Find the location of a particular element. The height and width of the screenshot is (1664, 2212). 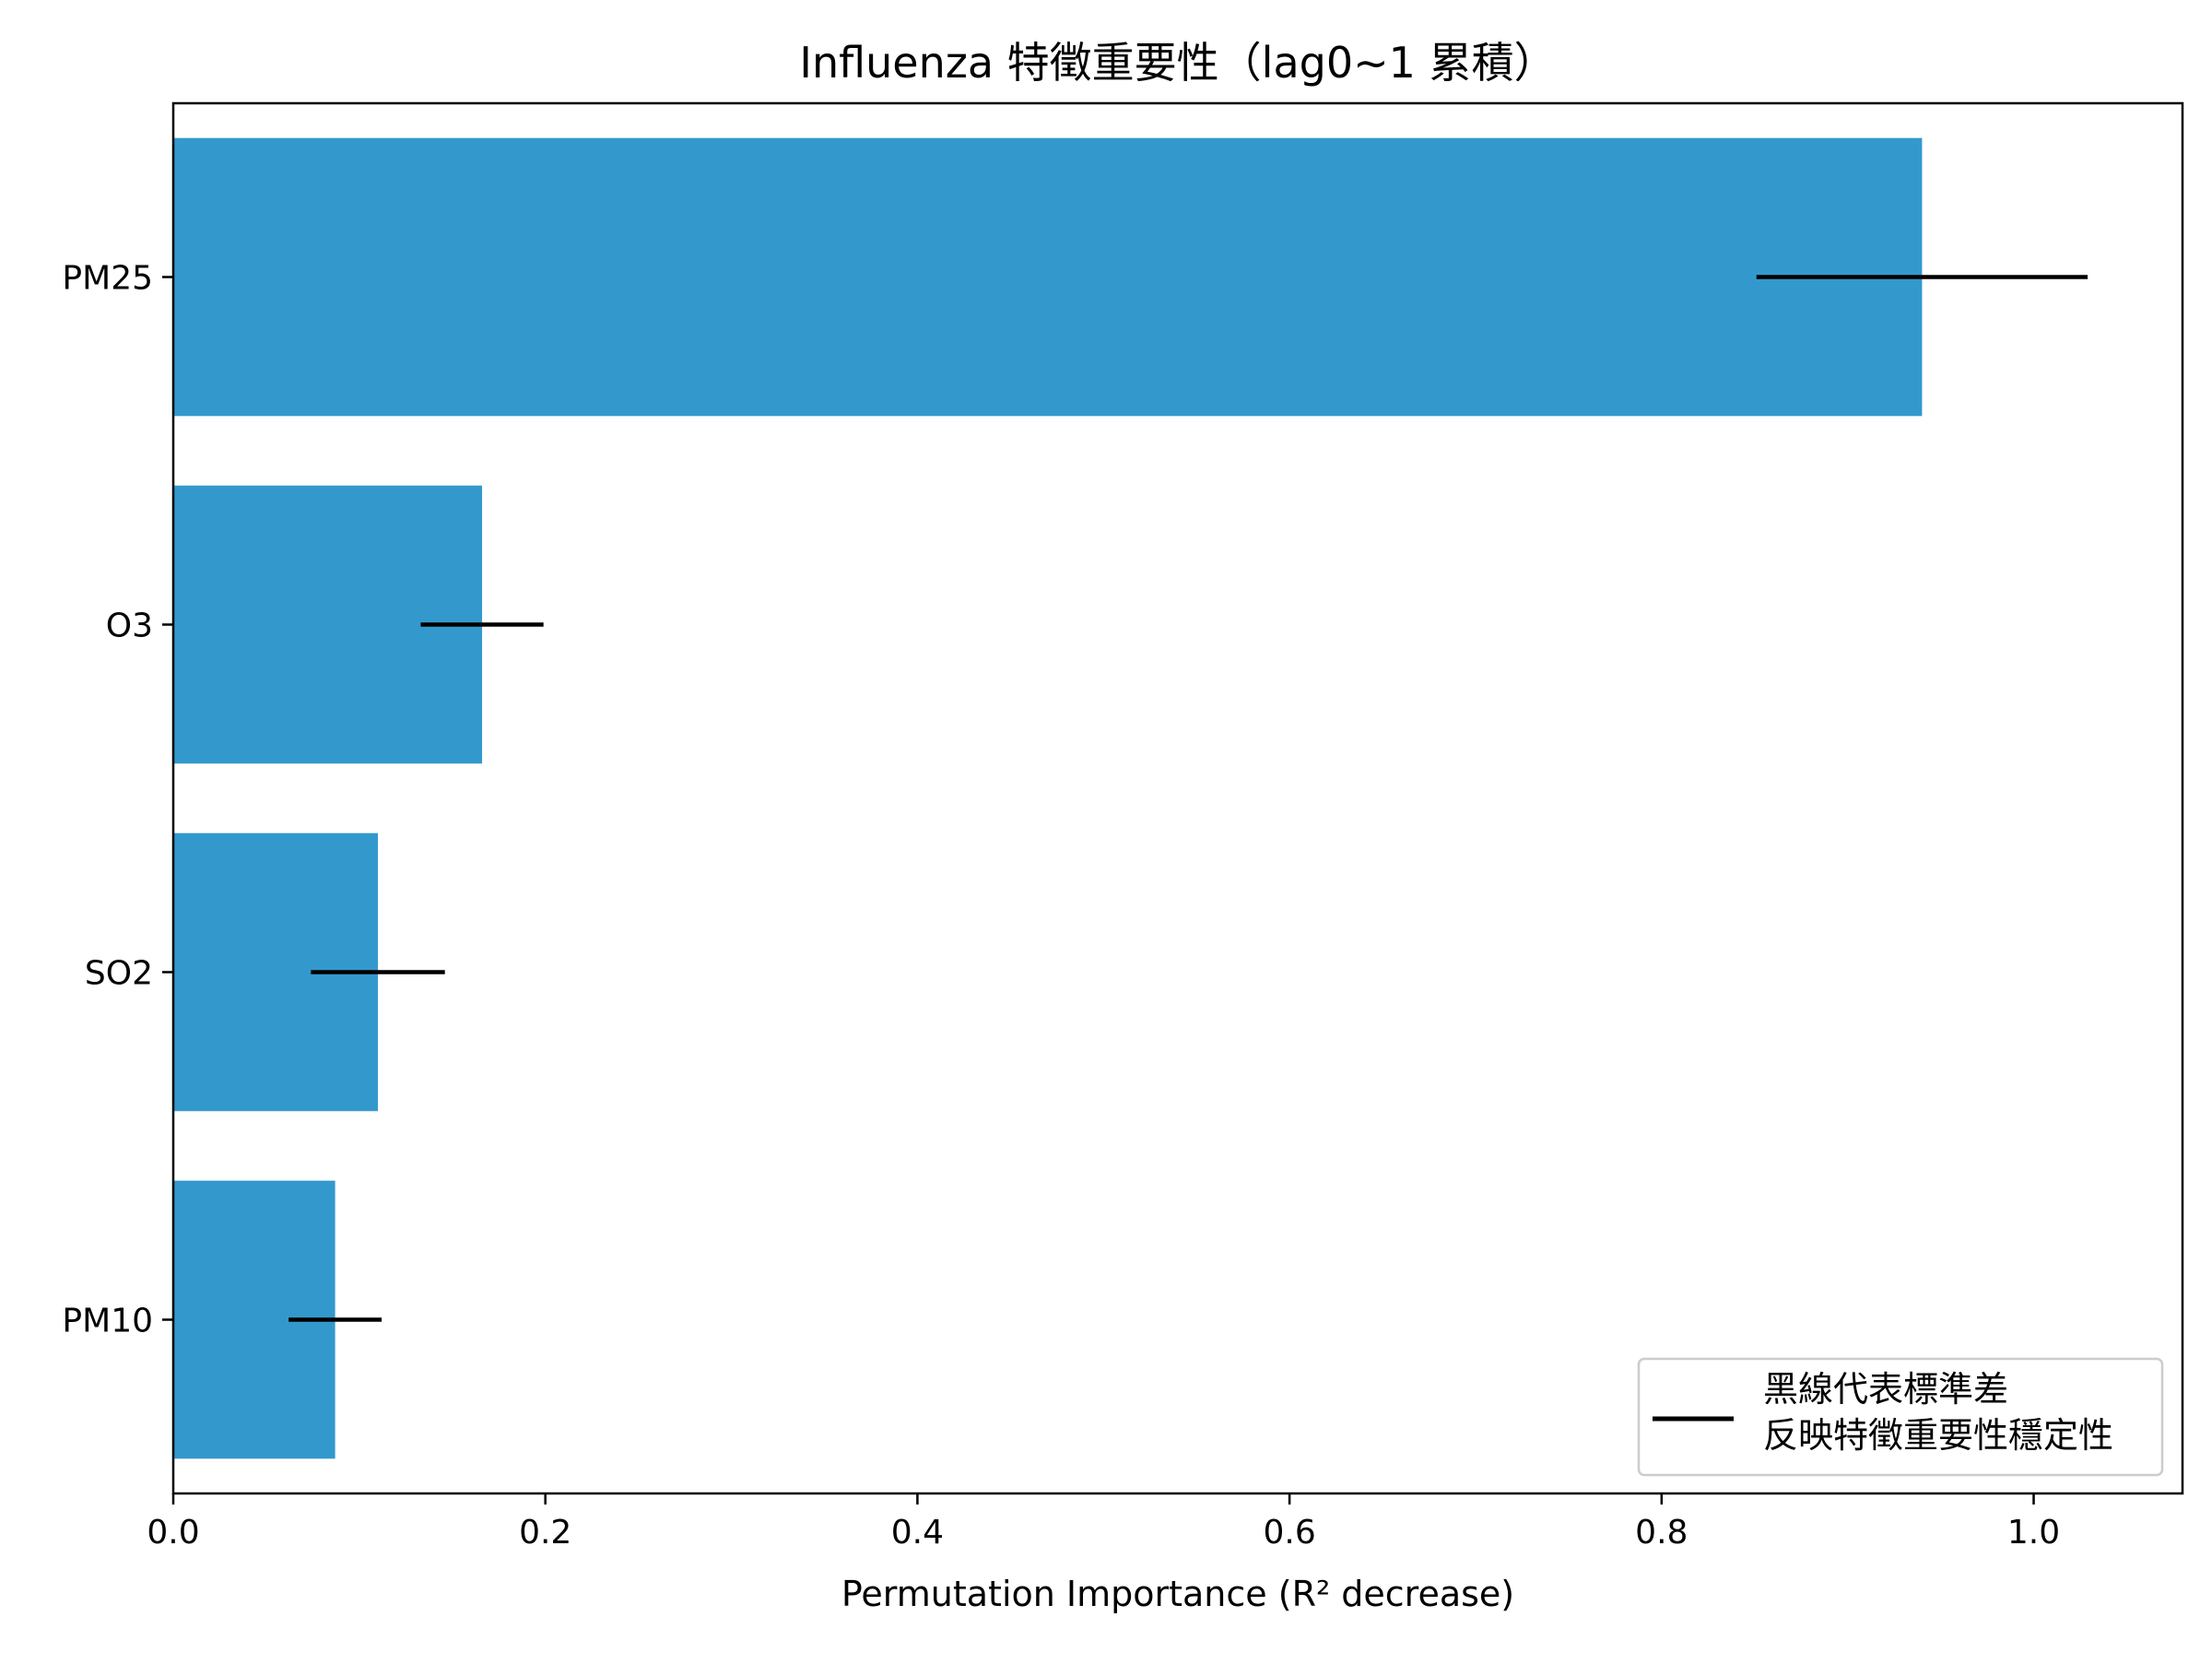

y-tick-label-pm25: PM25 is located at coordinates (107, 279).